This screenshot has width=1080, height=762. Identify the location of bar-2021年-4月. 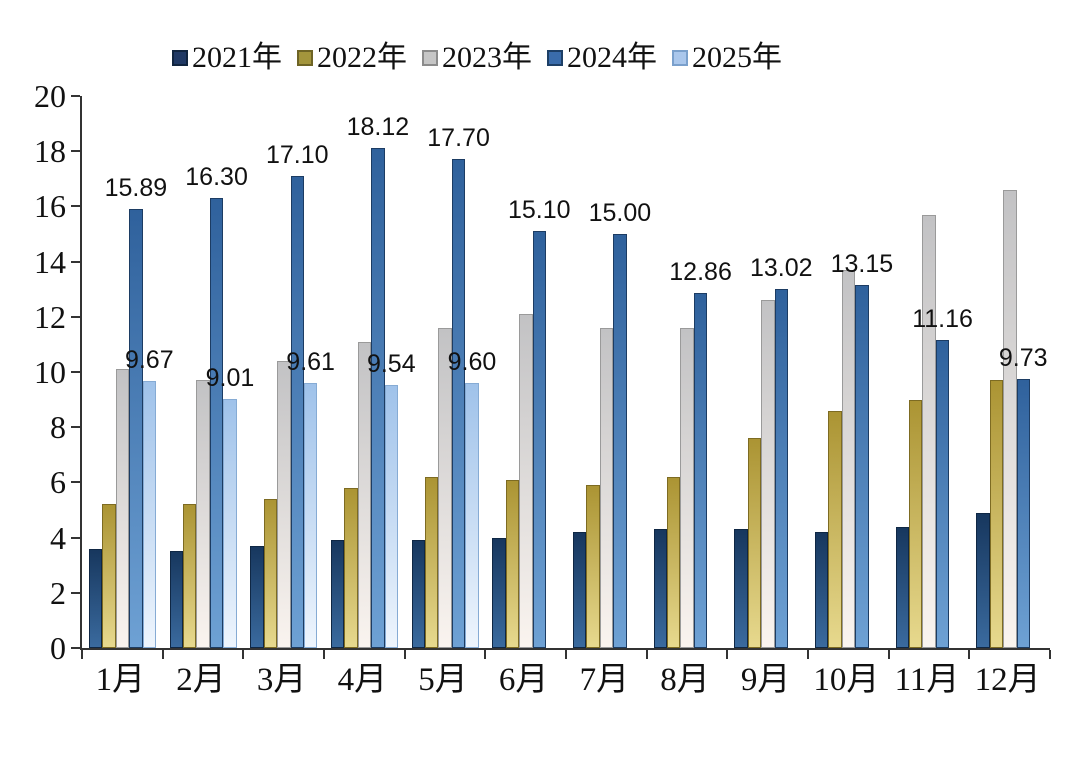
(338, 594).